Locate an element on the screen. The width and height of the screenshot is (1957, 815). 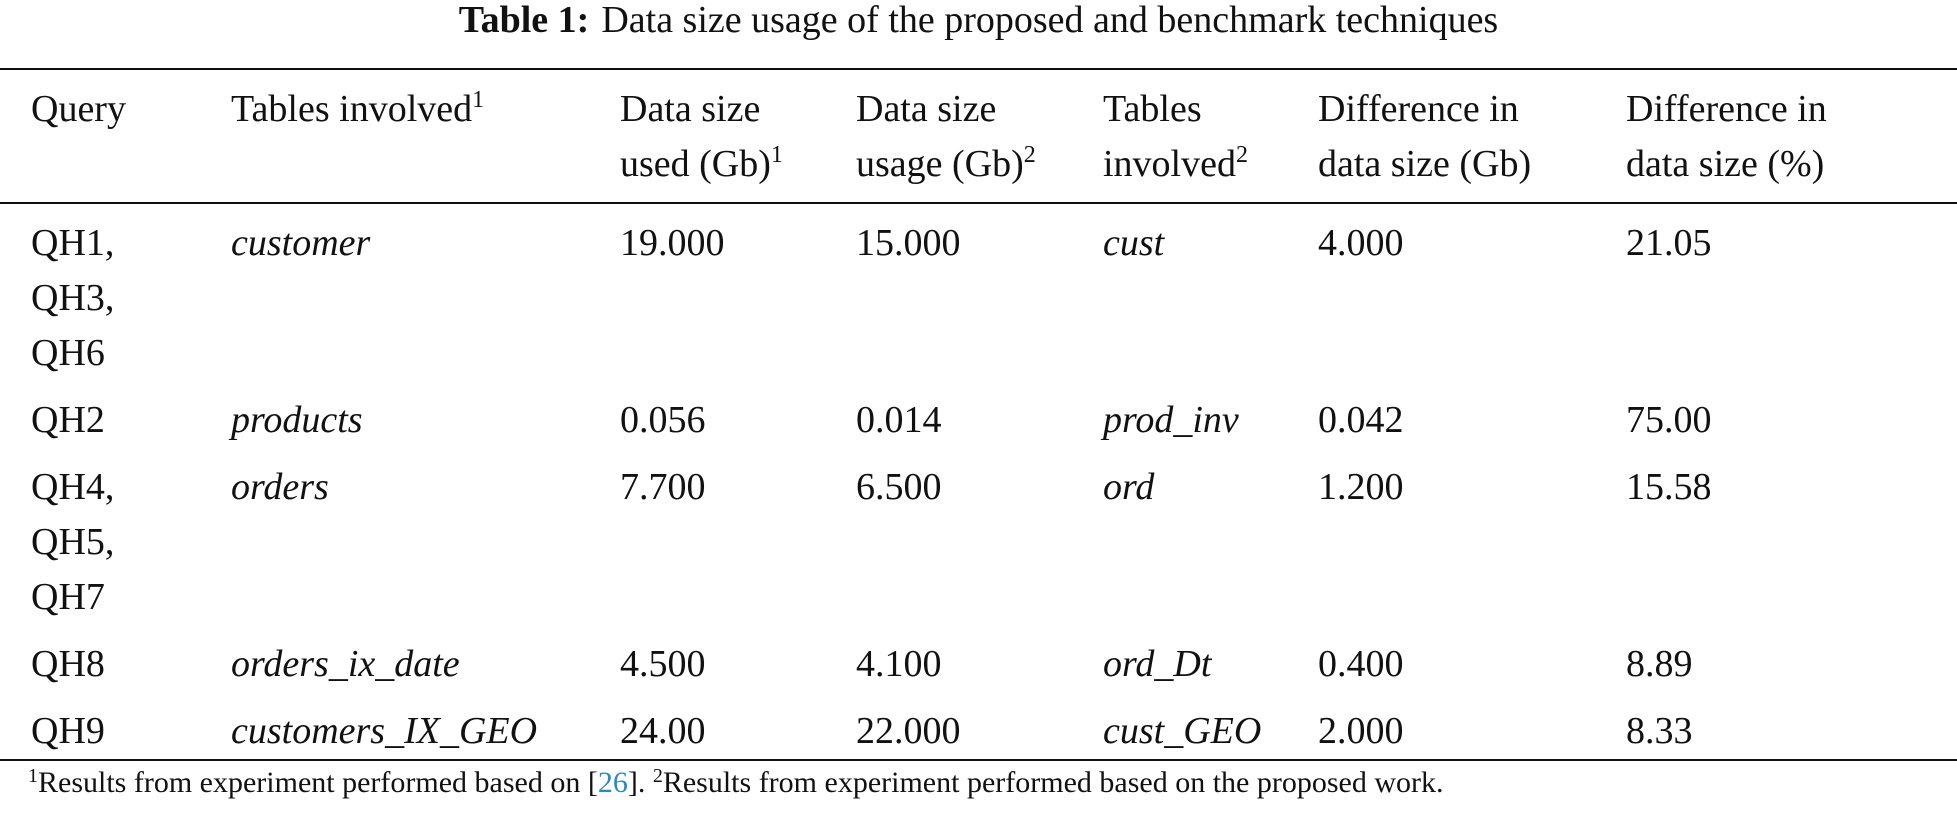
table-cell: products is located at coordinates (425, 414).